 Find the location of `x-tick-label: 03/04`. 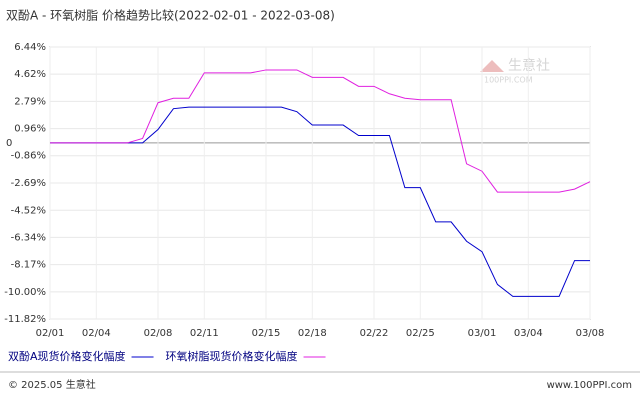

x-tick-label: 03/04 is located at coordinates (528, 333).